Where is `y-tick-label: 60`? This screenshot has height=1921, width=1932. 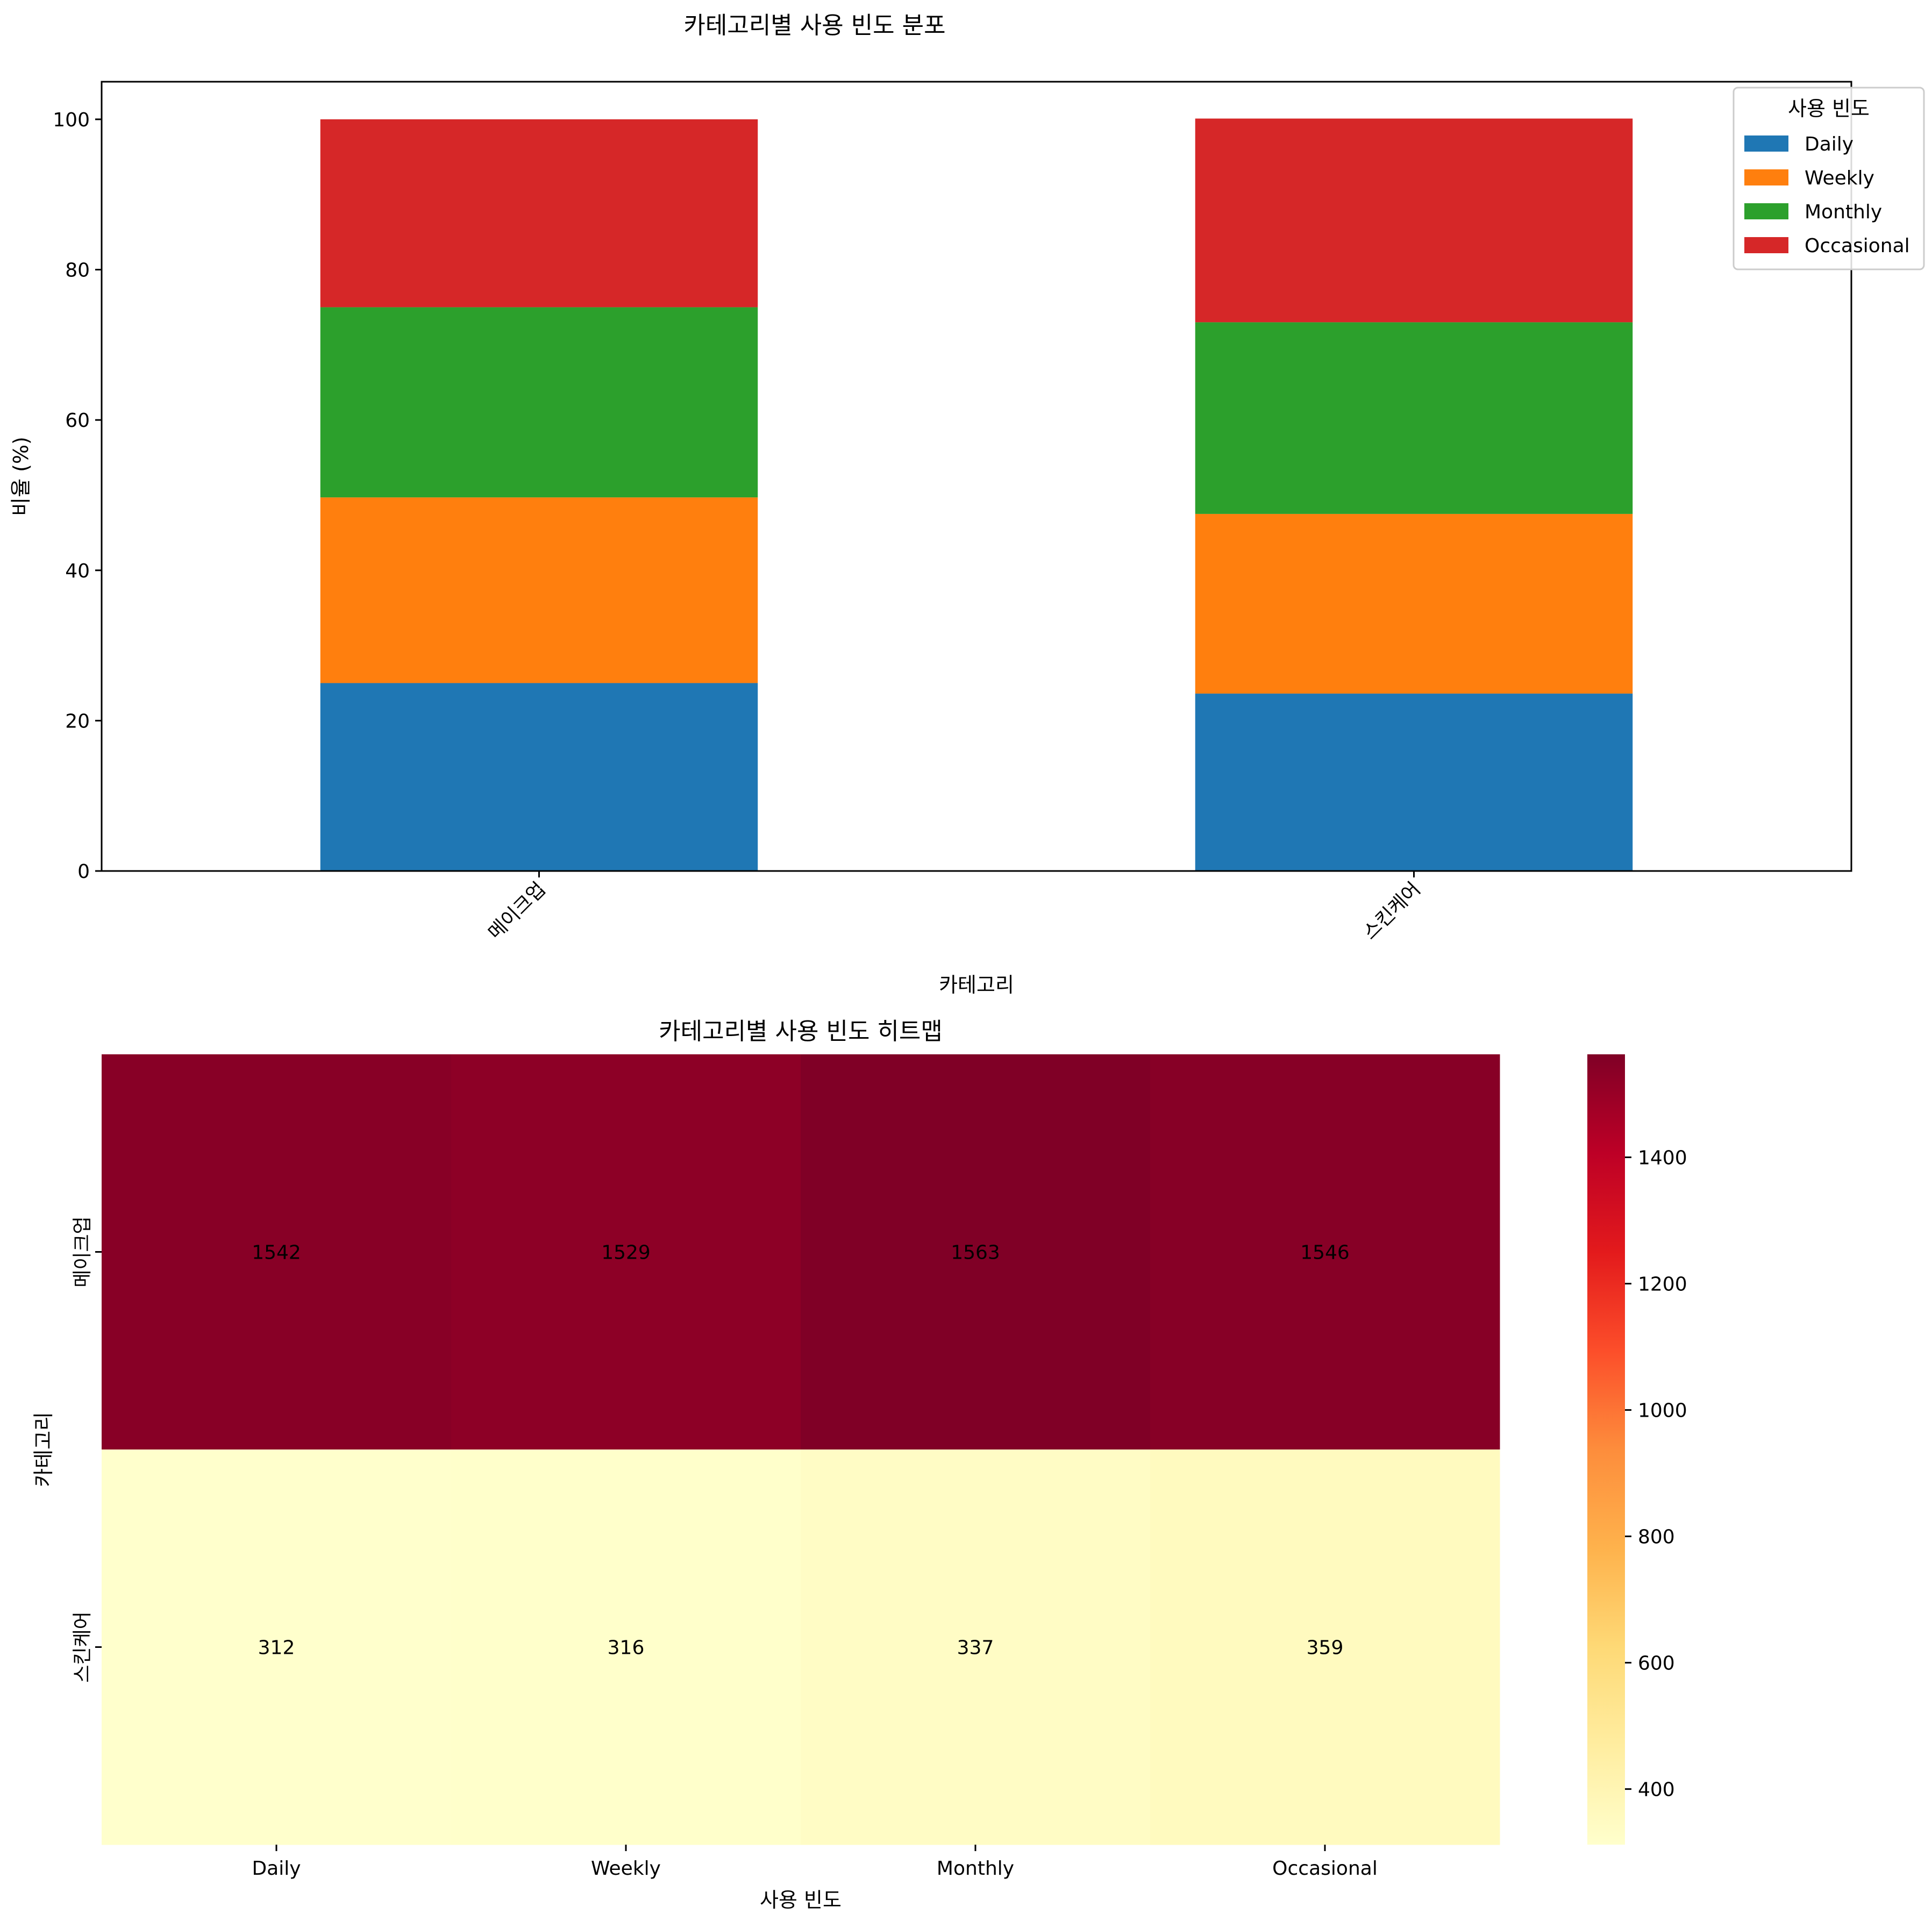
y-tick-label: 60 is located at coordinates (77, 421).